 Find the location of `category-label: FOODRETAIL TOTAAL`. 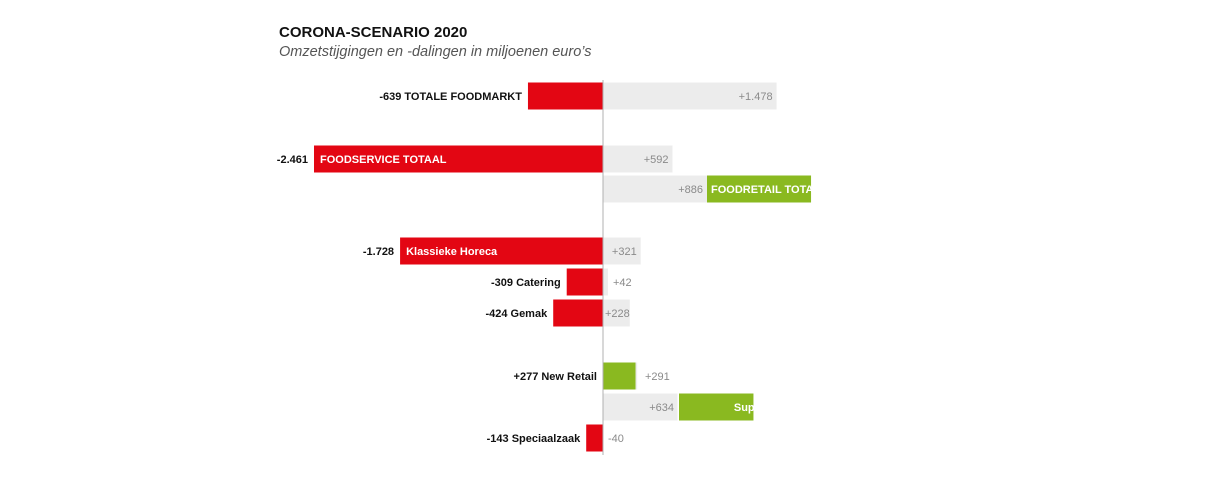

category-label: FOODRETAIL TOTAAL is located at coordinates (769, 190).